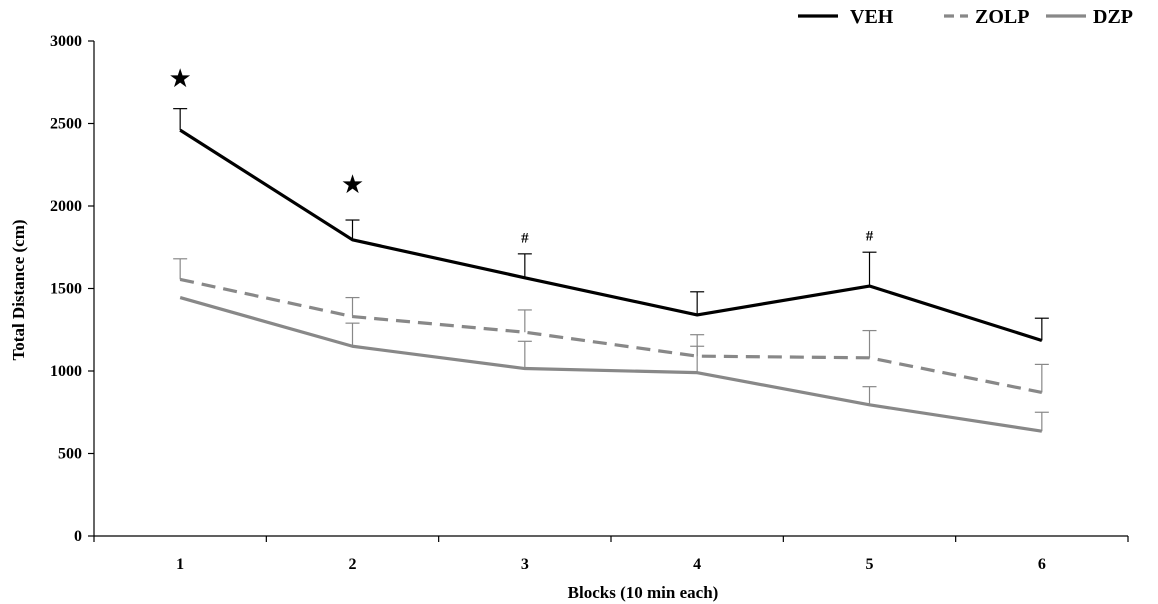  What do you see at coordinates (180, 564) in the screenshot?
I see `x-tick-label: 1` at bounding box center [180, 564].